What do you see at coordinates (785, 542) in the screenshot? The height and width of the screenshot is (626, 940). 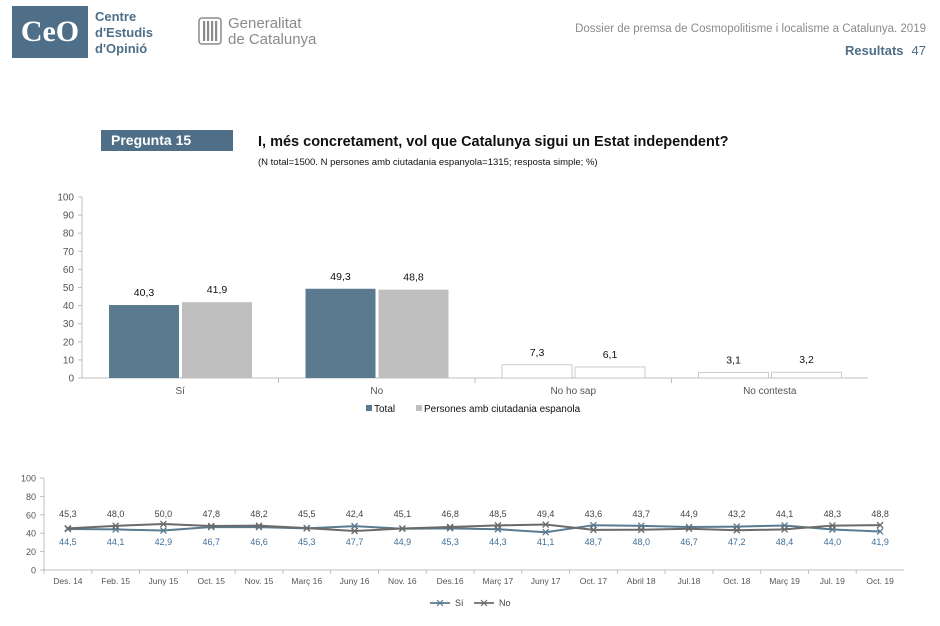 I see `data-label: 48,4` at bounding box center [785, 542].